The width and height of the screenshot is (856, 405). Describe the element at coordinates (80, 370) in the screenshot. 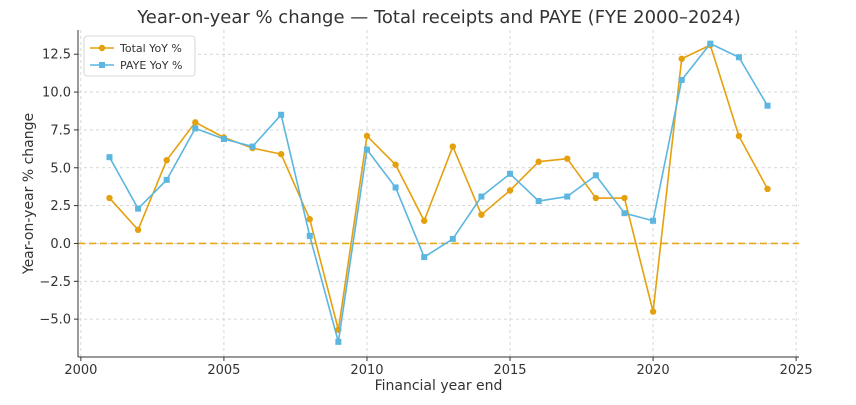

I see `x-tick-label: 2000` at that location.